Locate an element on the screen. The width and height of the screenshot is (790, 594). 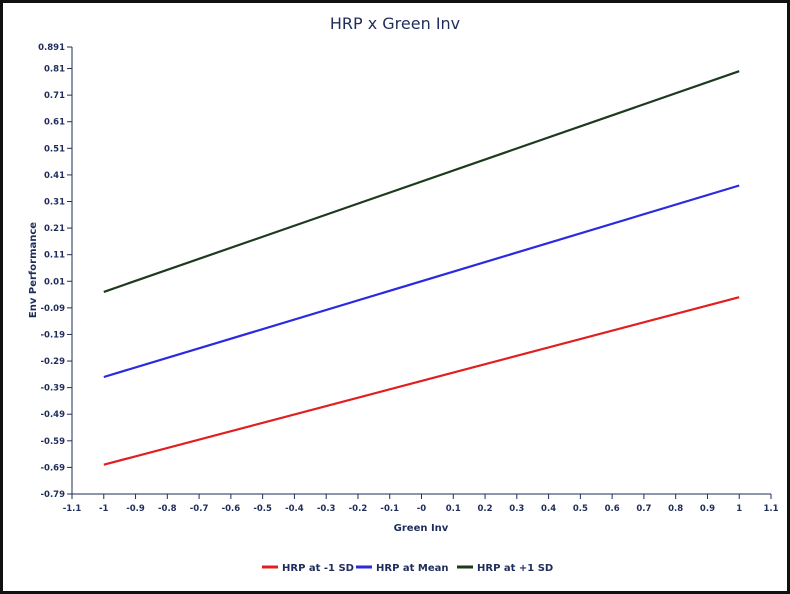
x-tick-label: -0 is located at coordinates (422, 509).